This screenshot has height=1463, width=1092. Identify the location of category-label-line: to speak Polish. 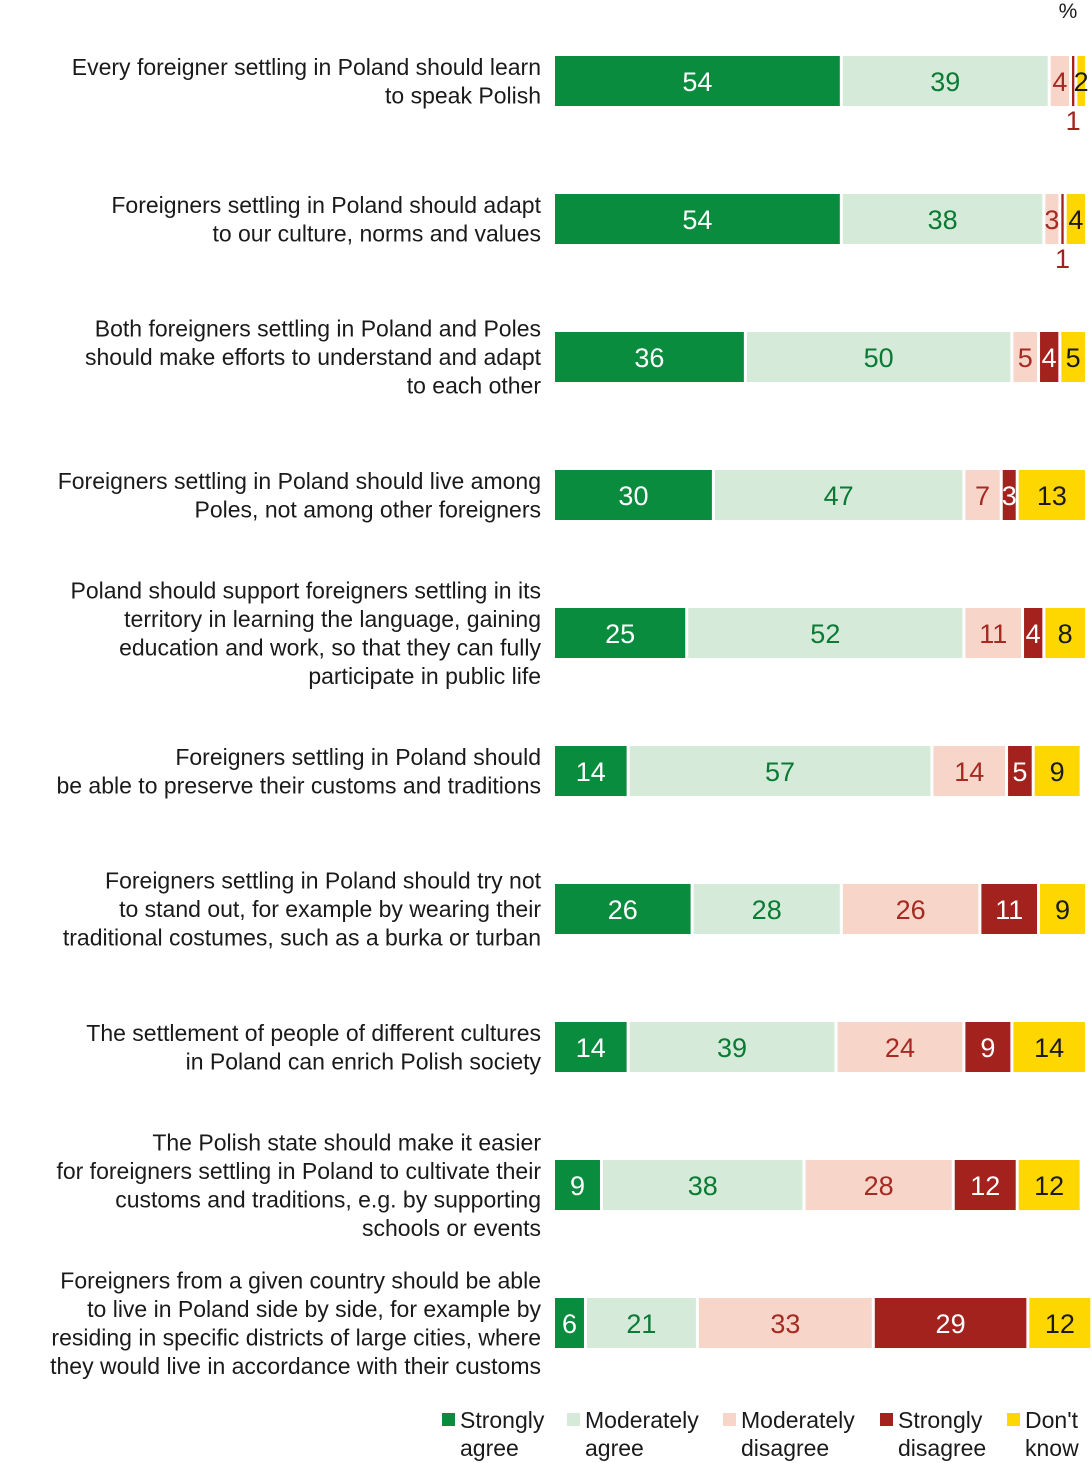
(463, 95).